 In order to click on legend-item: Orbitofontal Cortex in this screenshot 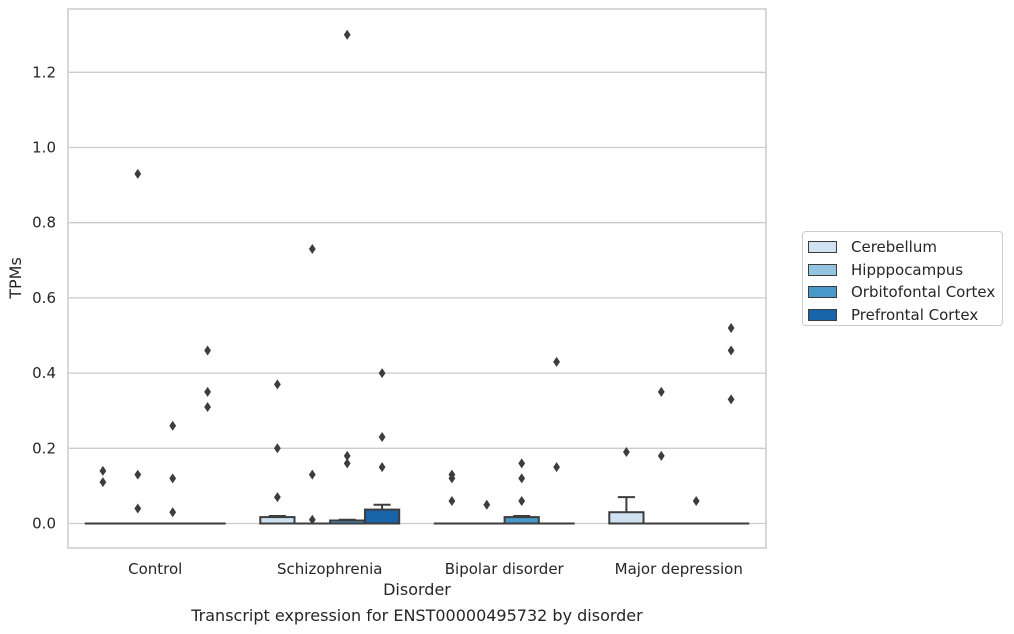, I will do `click(905, 292)`.